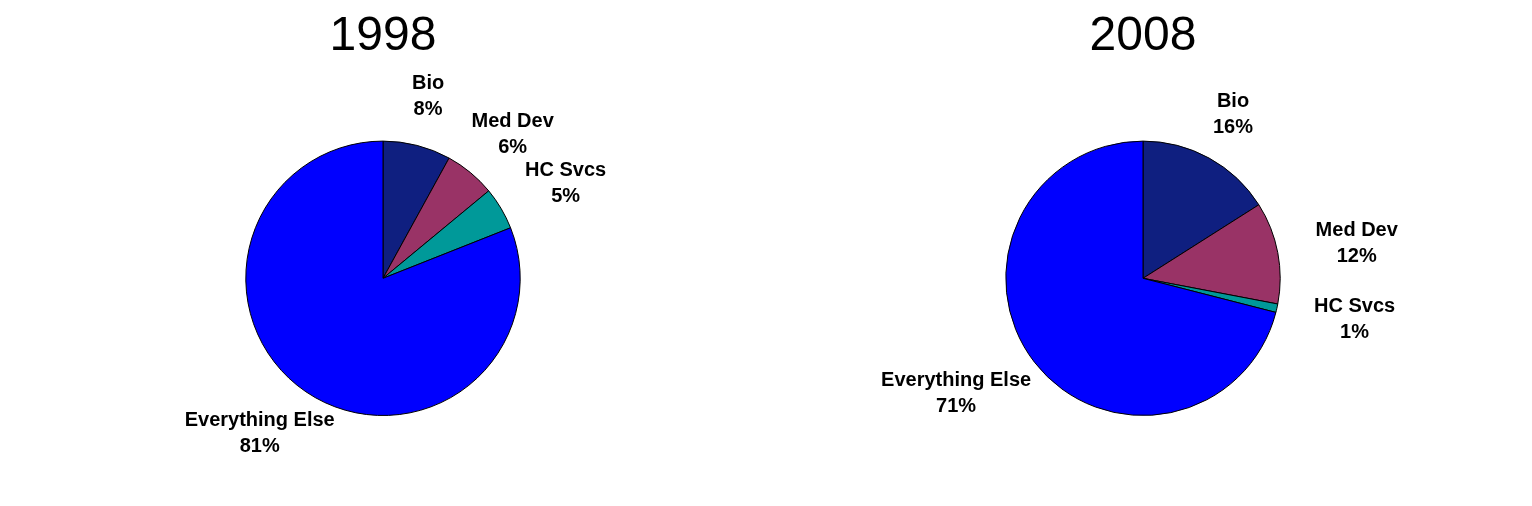  Describe the element at coordinates (1233, 125) in the screenshot. I see `data-label: 16%` at that location.